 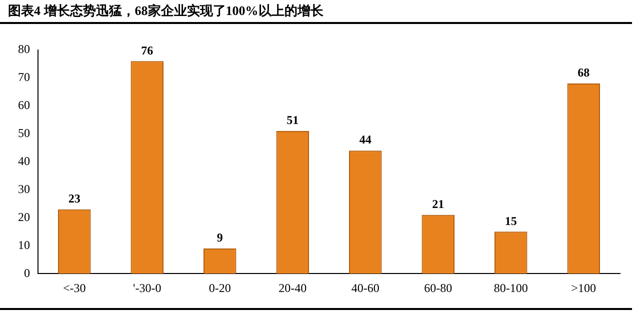 What do you see at coordinates (147, 287) in the screenshot?
I see `x-tick-label: '-30-0` at bounding box center [147, 287].